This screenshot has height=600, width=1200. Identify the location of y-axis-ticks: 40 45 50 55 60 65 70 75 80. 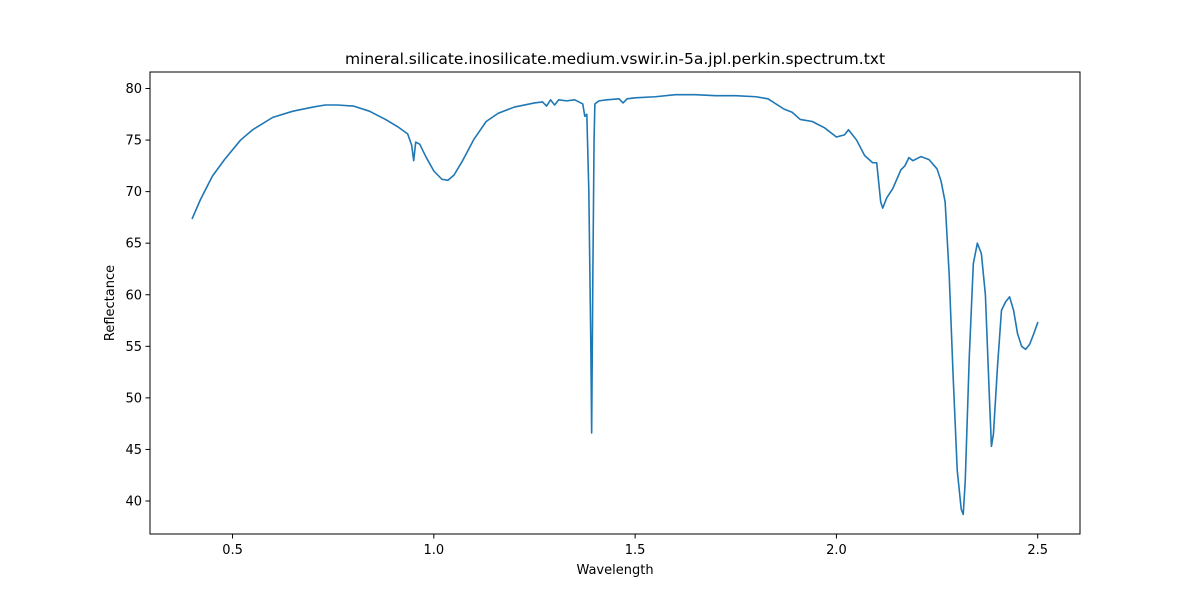
(137, 296).